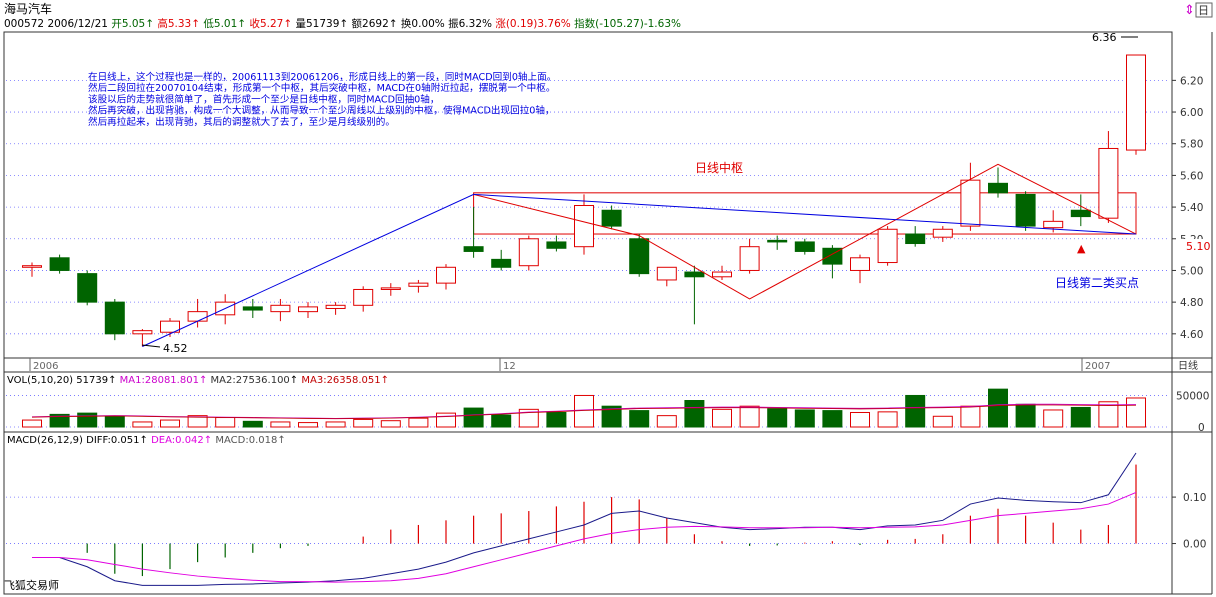 This screenshot has width=1216, height=597. What do you see at coordinates (1203, 10) in the screenshot?
I see `period-label: 日` at bounding box center [1203, 10].